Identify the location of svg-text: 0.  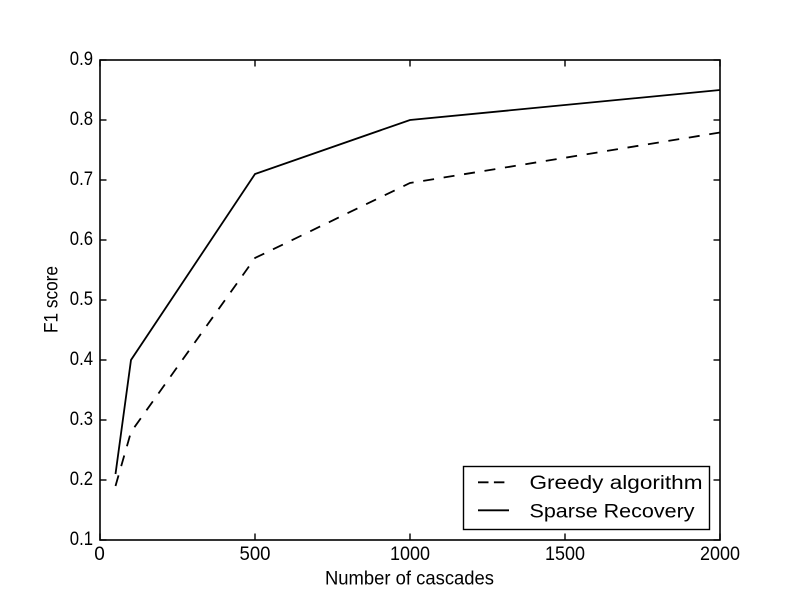
(99, 554).